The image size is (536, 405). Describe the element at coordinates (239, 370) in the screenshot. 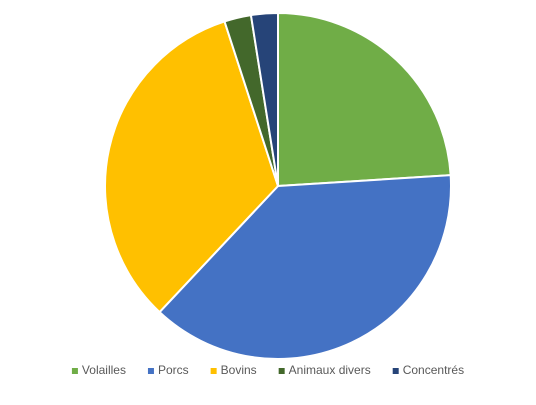

I see `legend-label: Bovins` at that location.